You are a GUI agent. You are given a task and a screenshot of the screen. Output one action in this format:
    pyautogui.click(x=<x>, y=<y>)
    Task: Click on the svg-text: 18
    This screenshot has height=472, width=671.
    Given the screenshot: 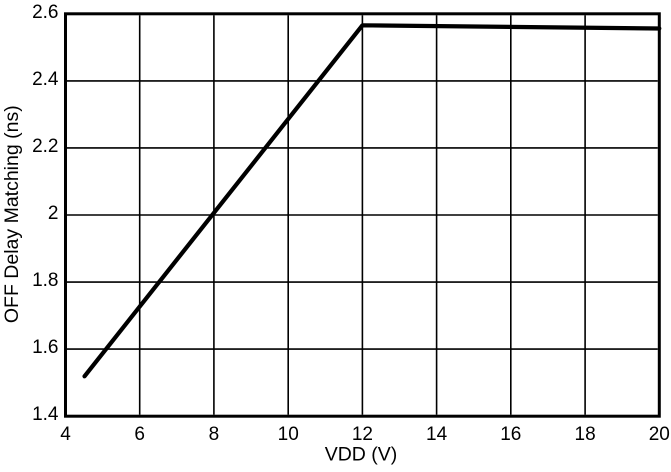 What is the action you would take?
    pyautogui.click(x=585, y=434)
    